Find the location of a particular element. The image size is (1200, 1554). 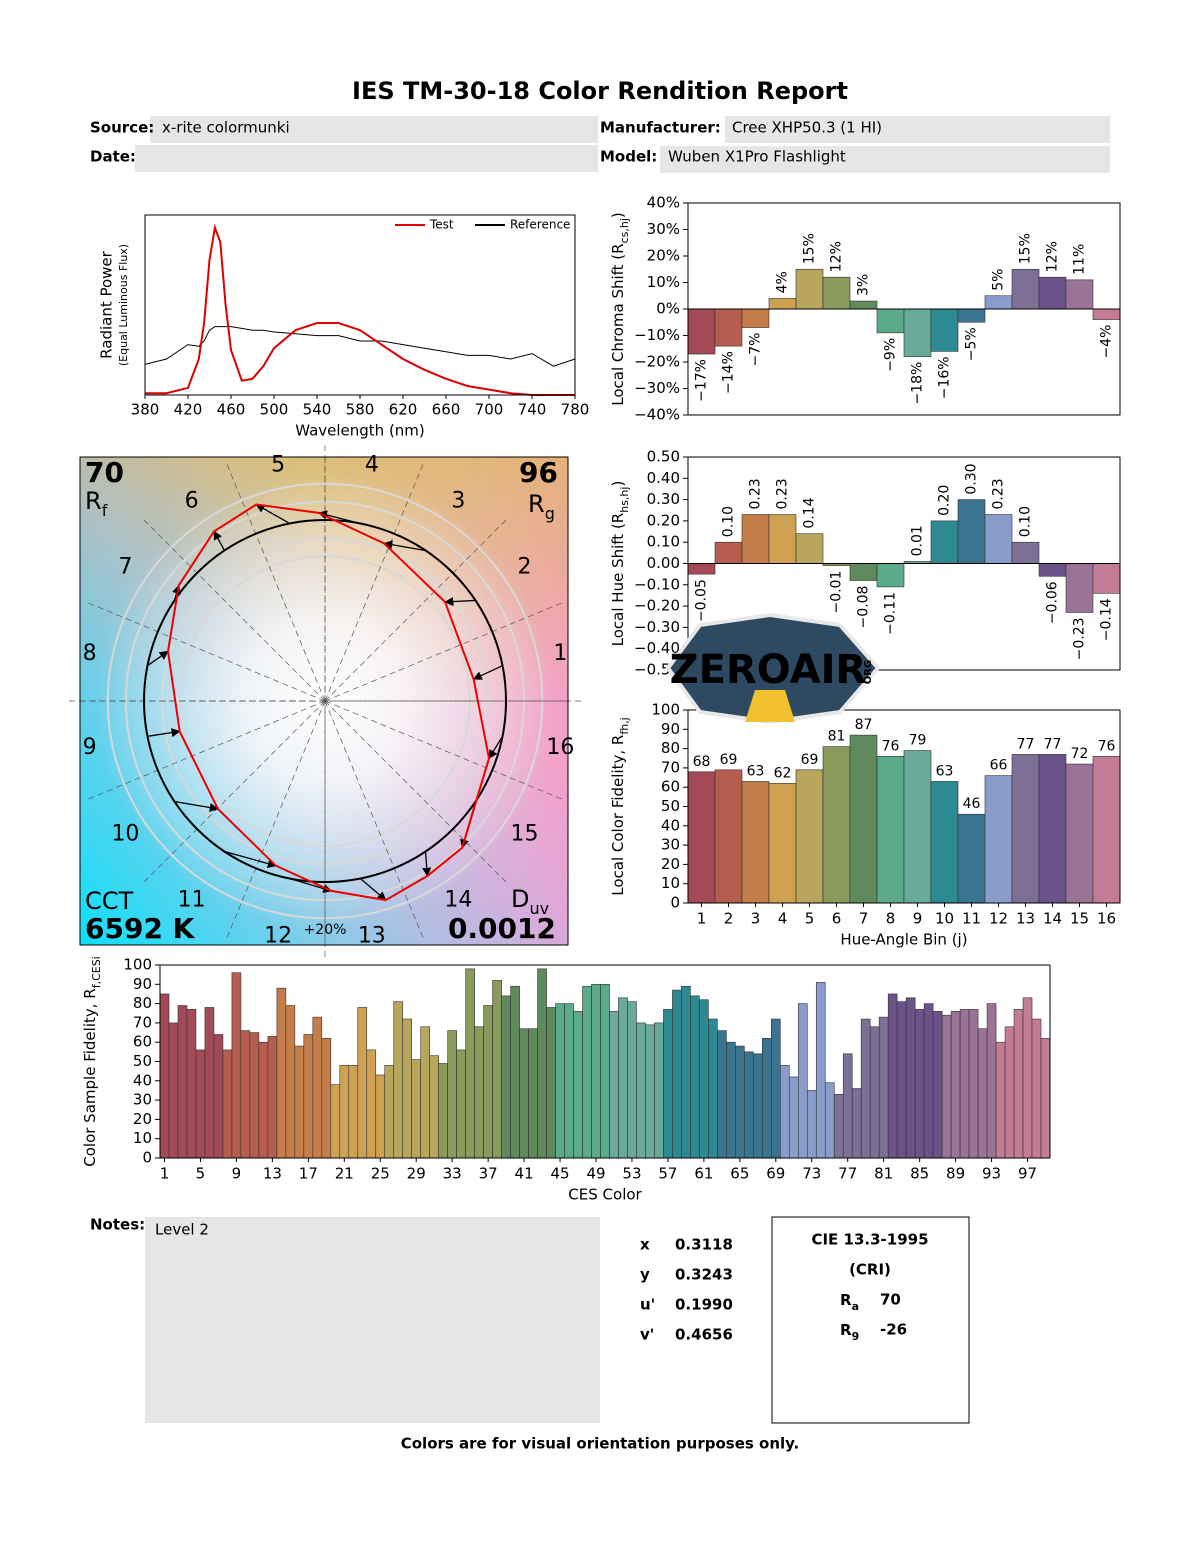

y-tick-label: 90 is located at coordinates (670, 729).